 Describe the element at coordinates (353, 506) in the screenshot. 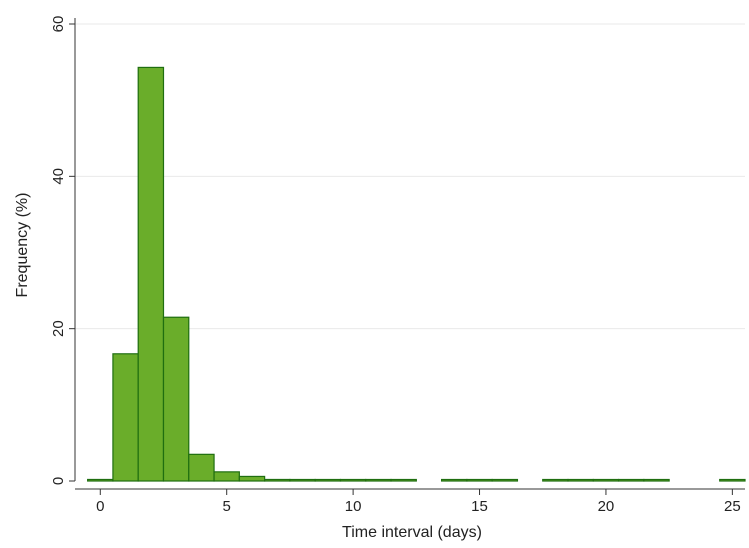

I see `x-tick-label-10: 10` at that location.